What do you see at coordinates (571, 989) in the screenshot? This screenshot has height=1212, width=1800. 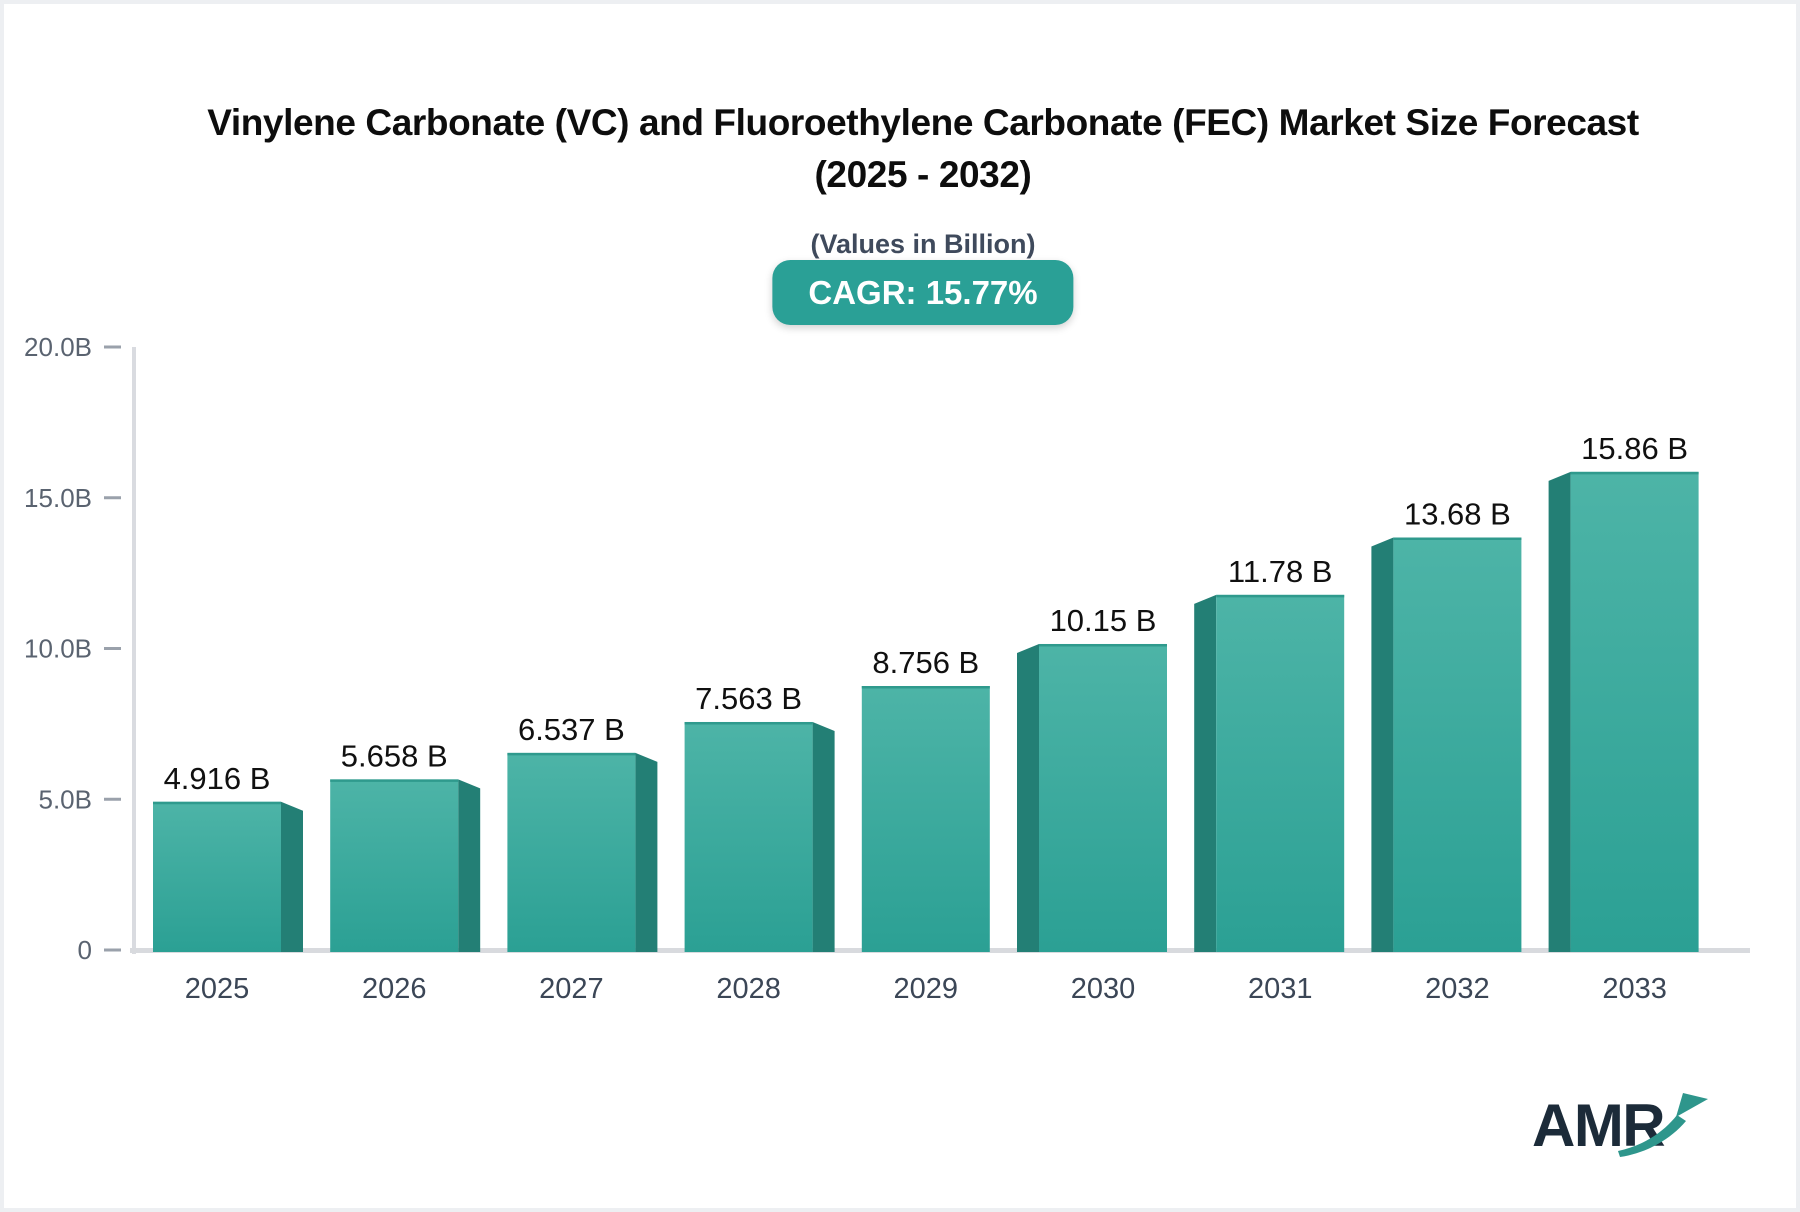 I see `x-tick-label-2027: 2027` at bounding box center [571, 989].